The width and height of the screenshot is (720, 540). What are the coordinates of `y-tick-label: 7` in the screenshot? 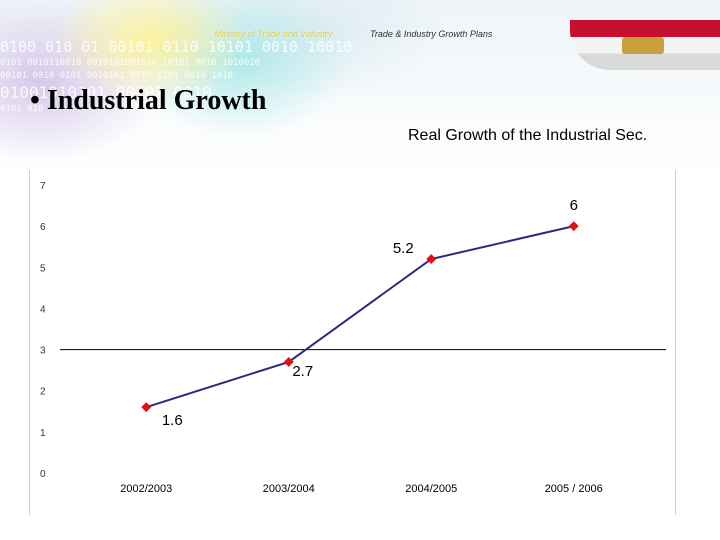 It's located at (43, 186).